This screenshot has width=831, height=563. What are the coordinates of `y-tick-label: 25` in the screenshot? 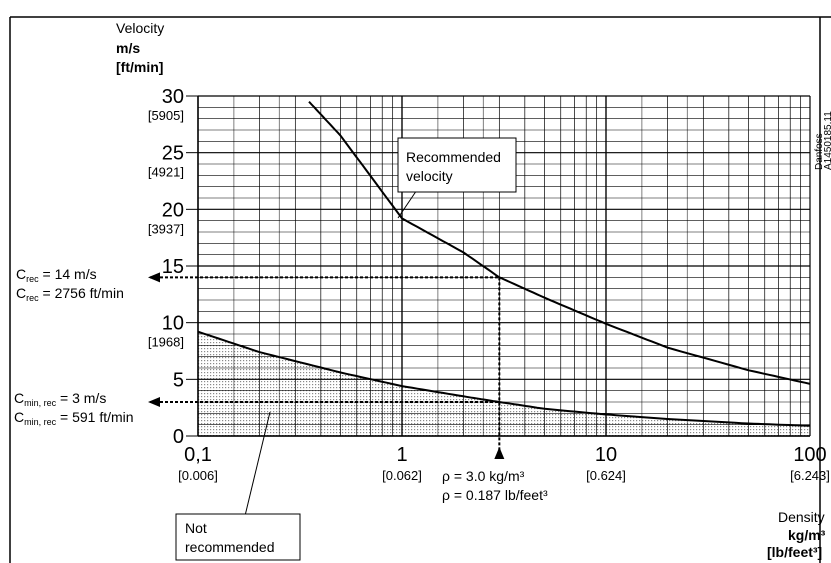 It's located at (173, 154).